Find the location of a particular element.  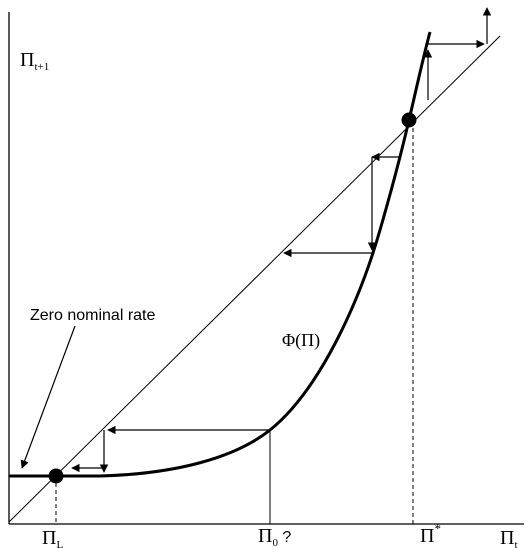

curve-label: Φ(Π) is located at coordinates (301, 340).